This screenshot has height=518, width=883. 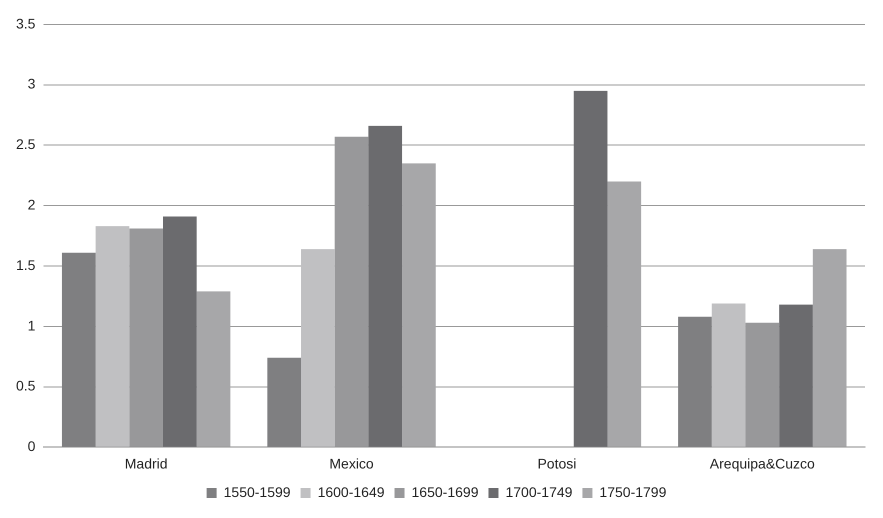 I want to click on legend-label: 1550-1599, so click(x=257, y=492).